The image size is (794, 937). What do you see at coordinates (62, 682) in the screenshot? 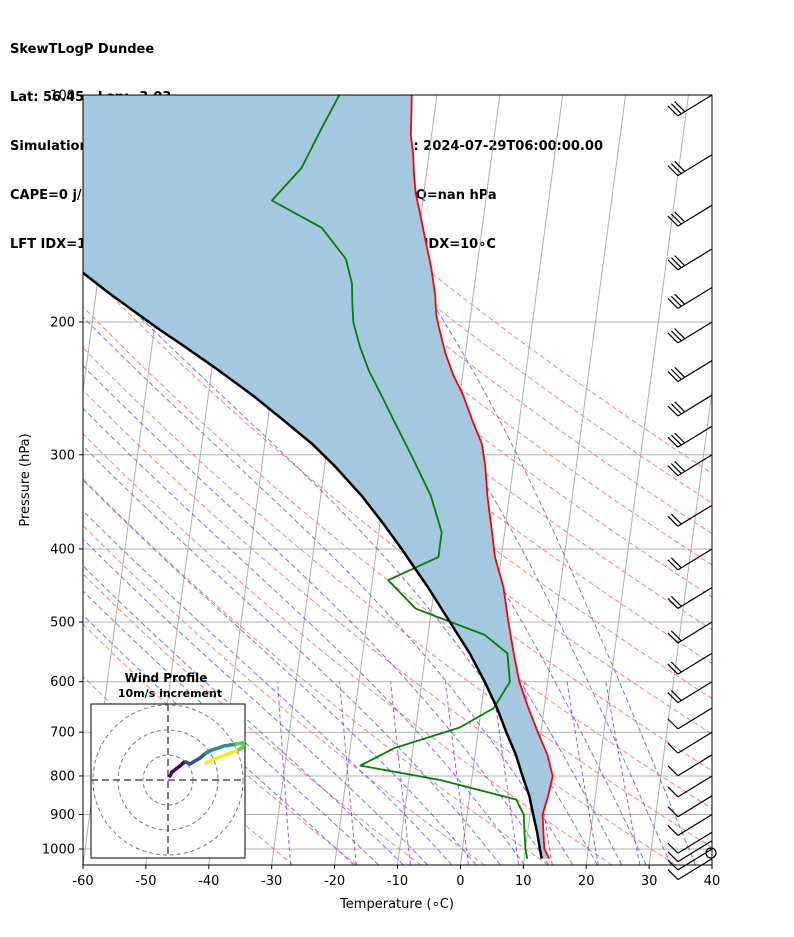
I see `y-tick-label: 600` at bounding box center [62, 682].